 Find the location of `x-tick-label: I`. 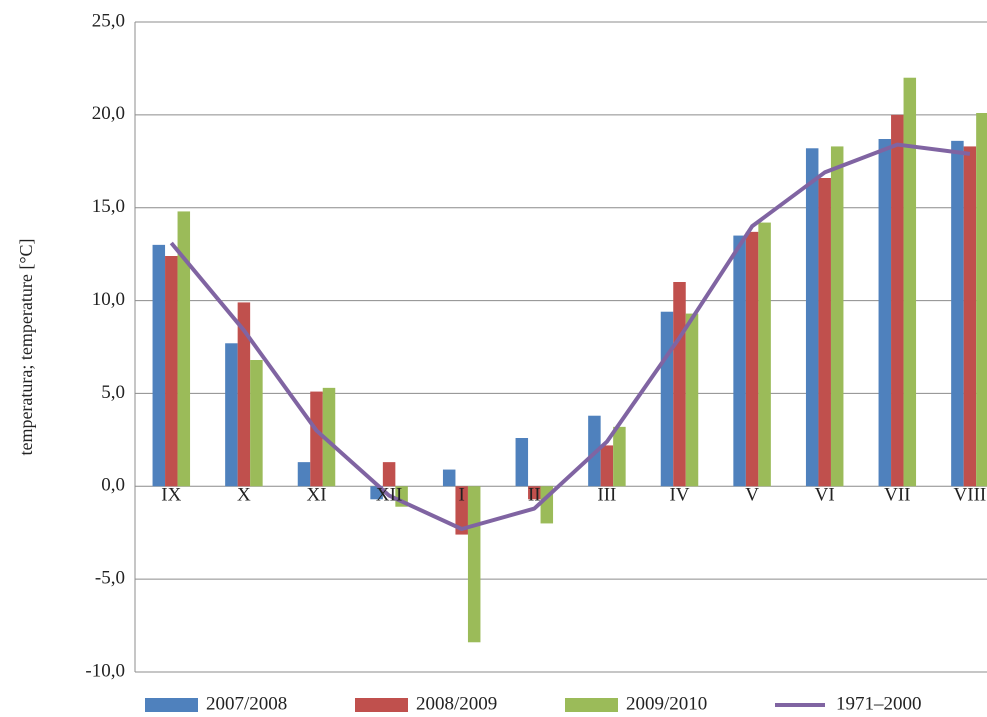

x-tick-label: I is located at coordinates (462, 495).